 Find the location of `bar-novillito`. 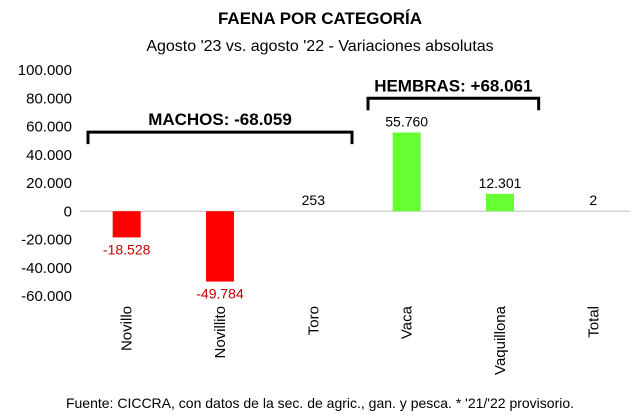

bar-novillito is located at coordinates (220, 246).